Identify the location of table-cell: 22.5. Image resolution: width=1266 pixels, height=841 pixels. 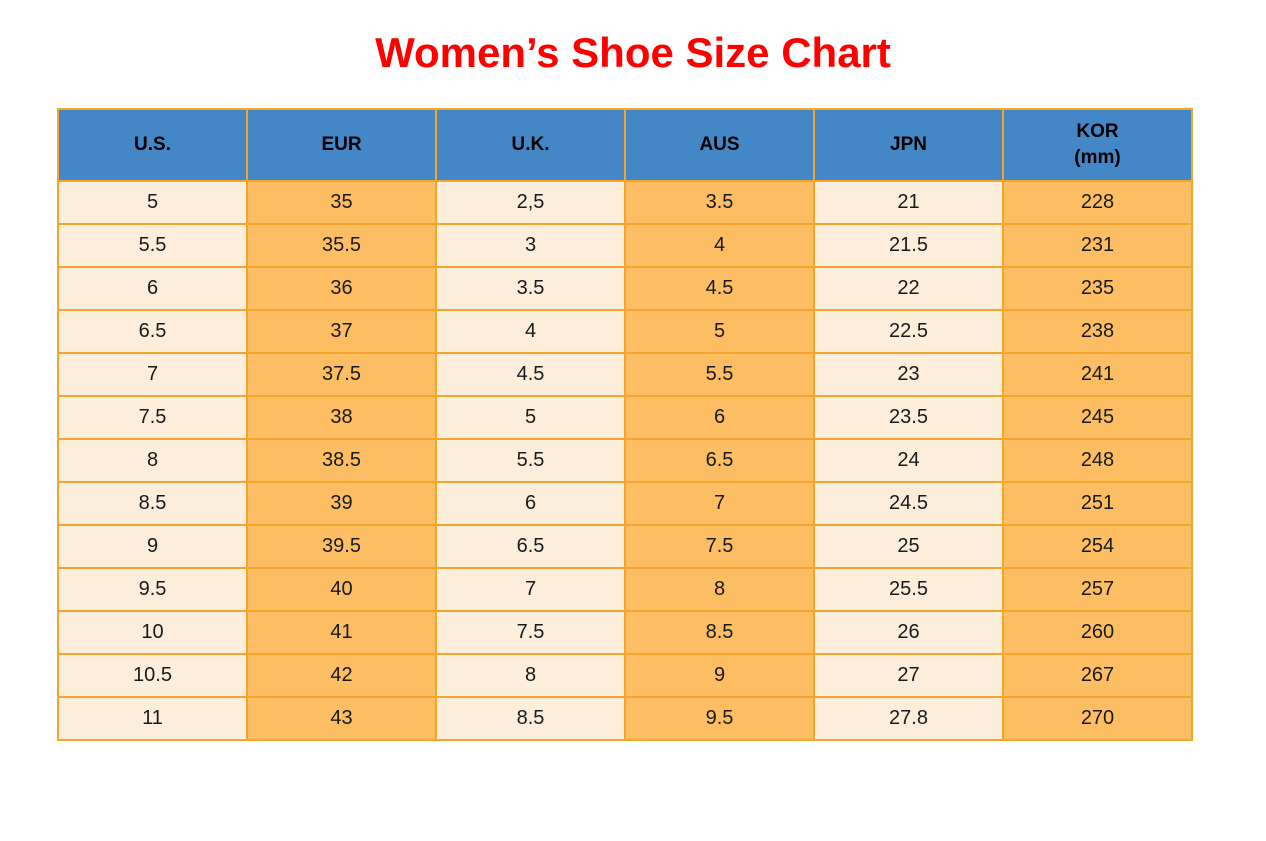
(908, 331).